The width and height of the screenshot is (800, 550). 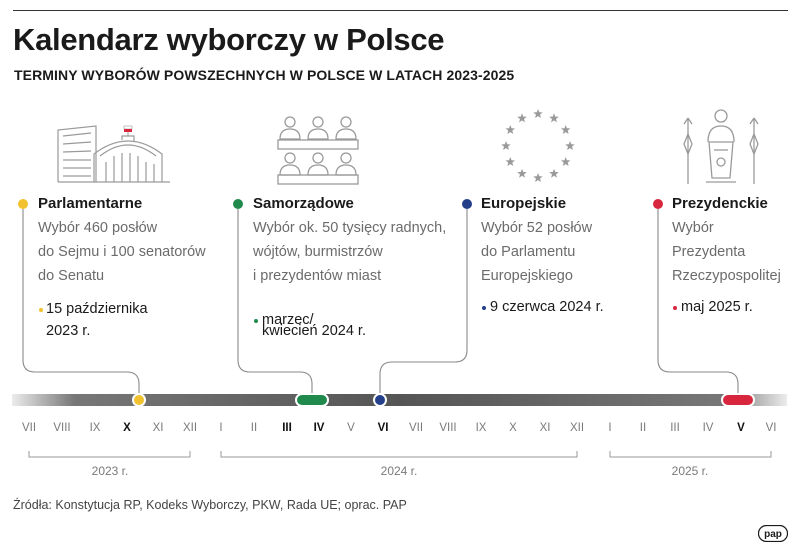 What do you see at coordinates (229, 39) in the screenshot?
I see `page-title: Kalendarz wyborczy w Polsce` at bounding box center [229, 39].